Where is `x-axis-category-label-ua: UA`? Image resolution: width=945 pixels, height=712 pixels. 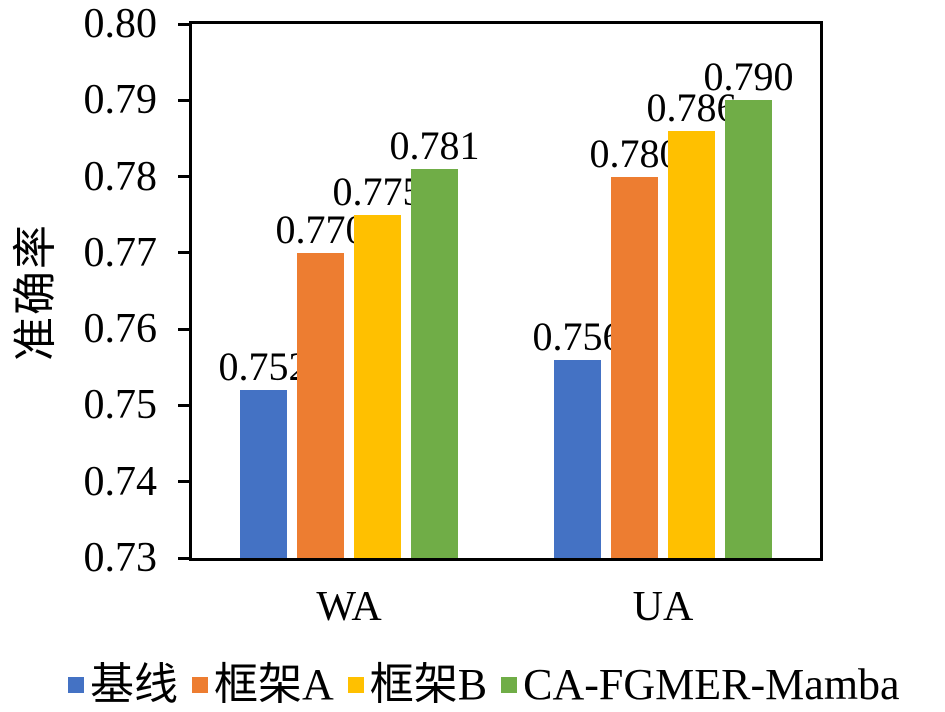
x-axis-category-label-ua: UA is located at coordinates (663, 607).